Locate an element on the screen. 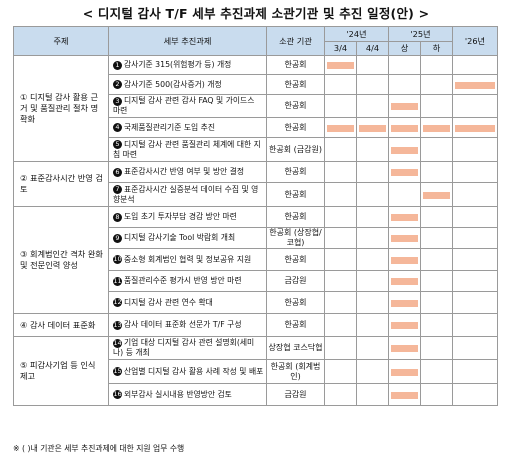 This screenshot has width=512, height=457. table-row: 16 외부감사 실시내용 반영방안 검토 금감원 is located at coordinates (256, 394).